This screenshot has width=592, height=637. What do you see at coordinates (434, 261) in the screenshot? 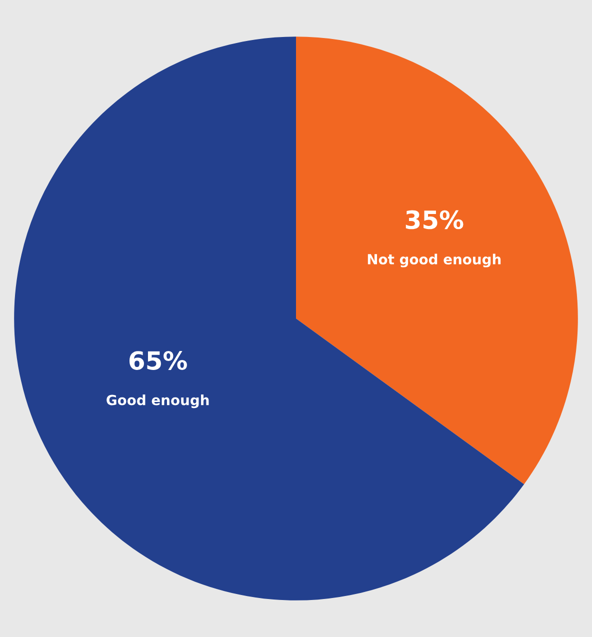
I see `slice-label: Not good enough` at bounding box center [434, 261].